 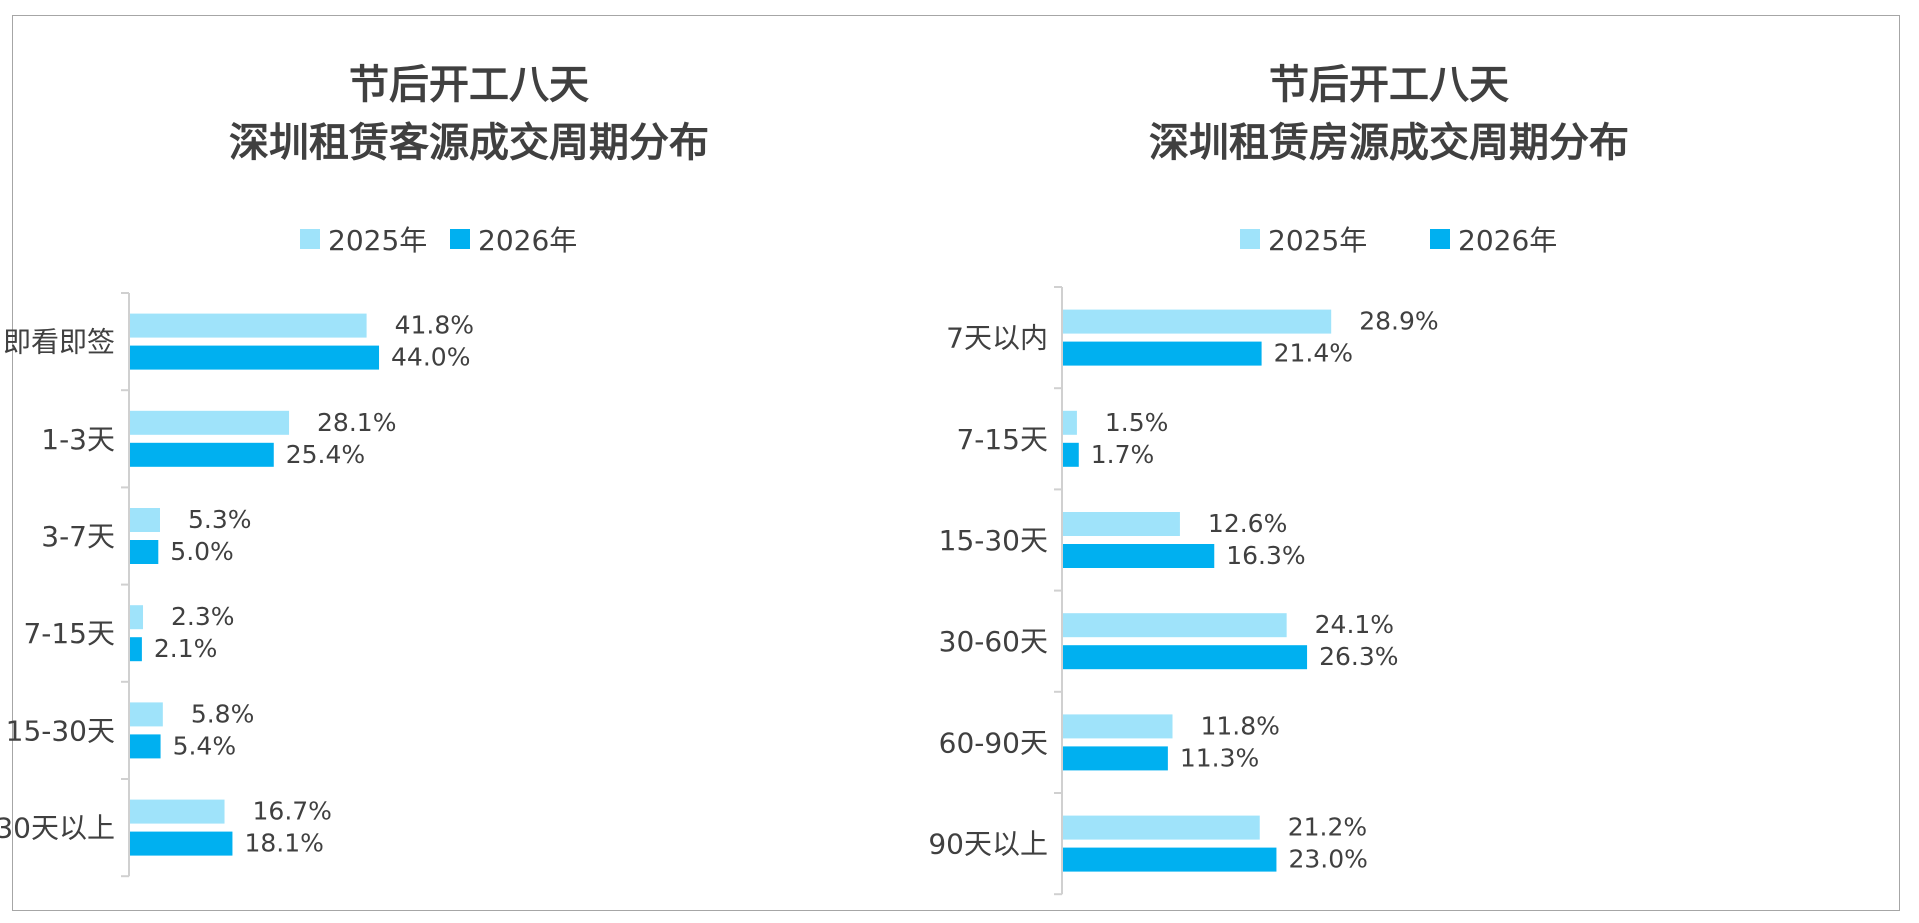 I want to click on data-label: 2.1%, so click(x=186, y=648).